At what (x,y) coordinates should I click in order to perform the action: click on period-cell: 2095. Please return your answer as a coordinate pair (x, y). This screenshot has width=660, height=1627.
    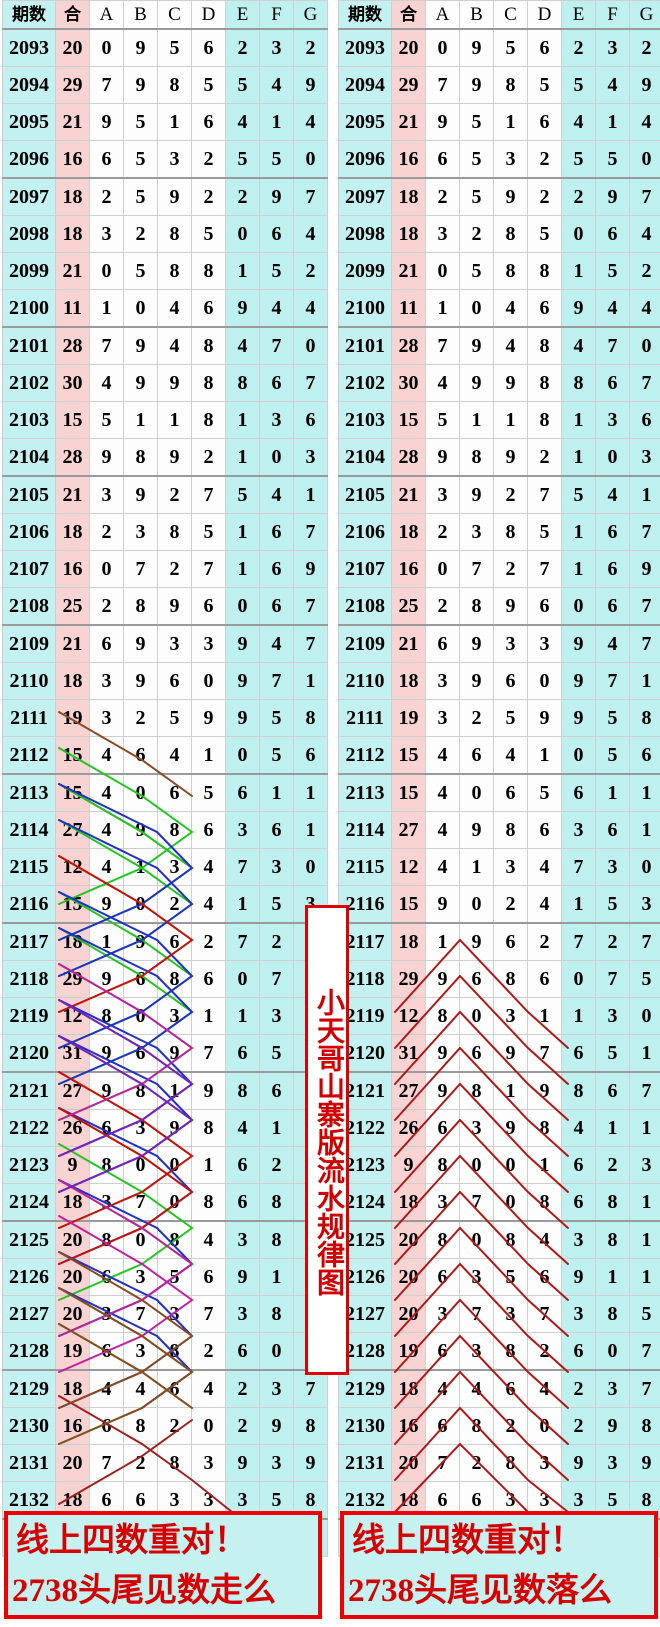
    Looking at the image, I should click on (365, 122).